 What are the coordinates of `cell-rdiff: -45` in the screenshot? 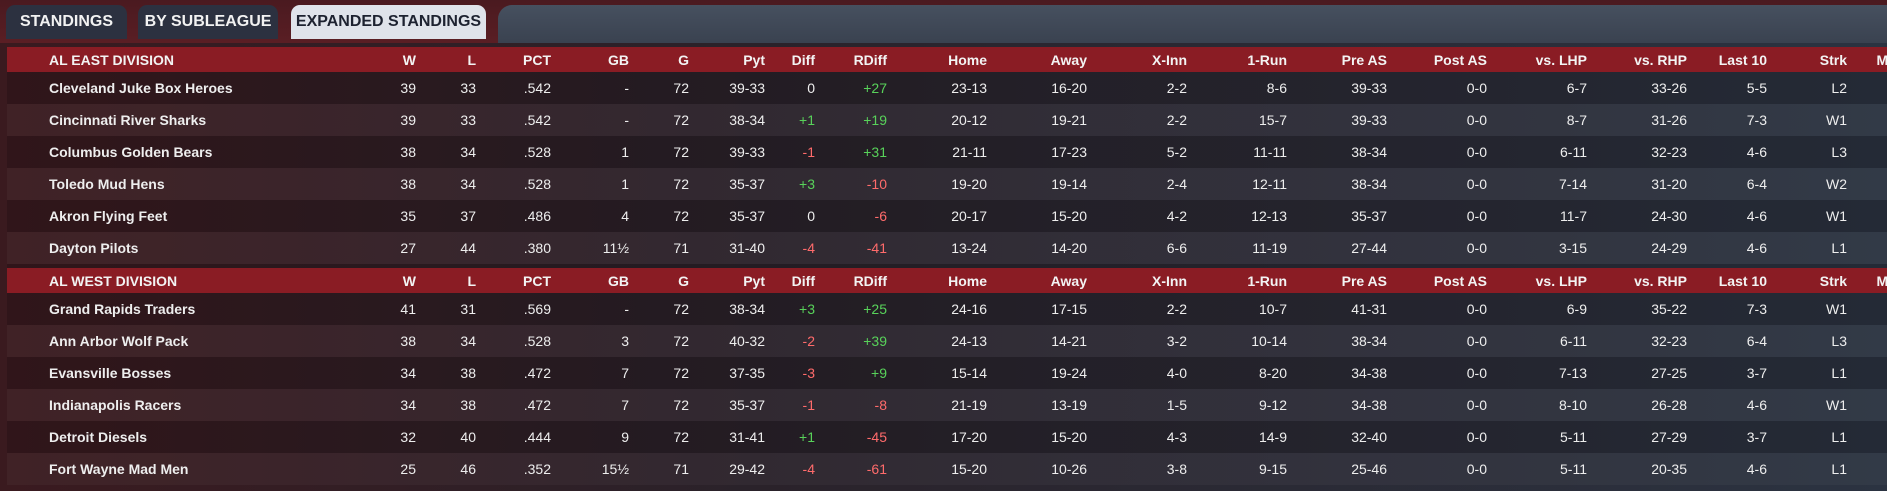 It's located at (876, 437).